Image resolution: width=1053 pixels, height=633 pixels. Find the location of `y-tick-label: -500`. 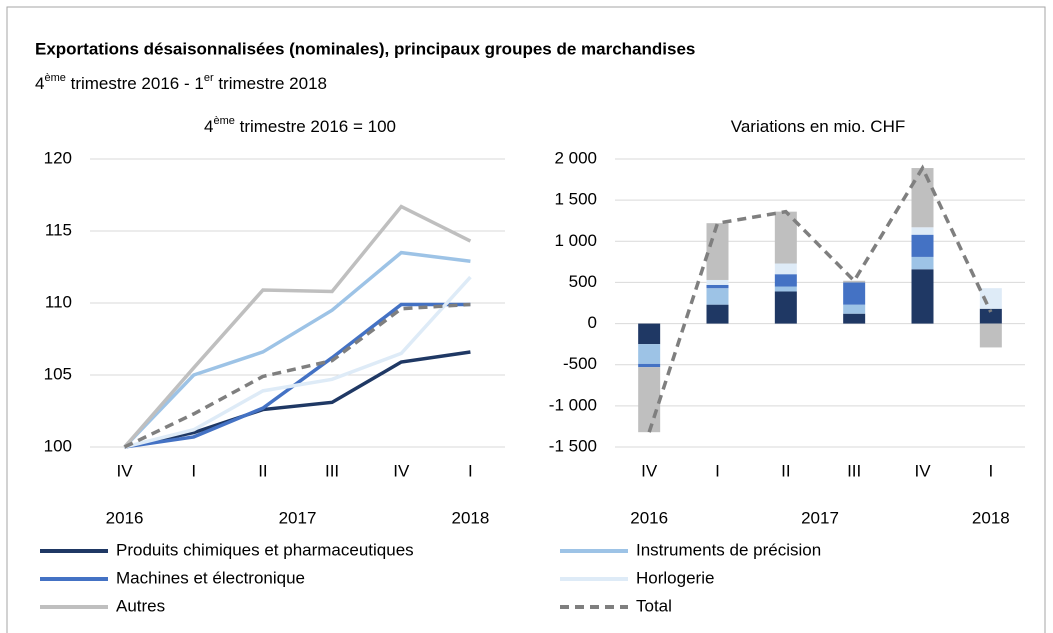

y-tick-label: -500 is located at coordinates (580, 363).